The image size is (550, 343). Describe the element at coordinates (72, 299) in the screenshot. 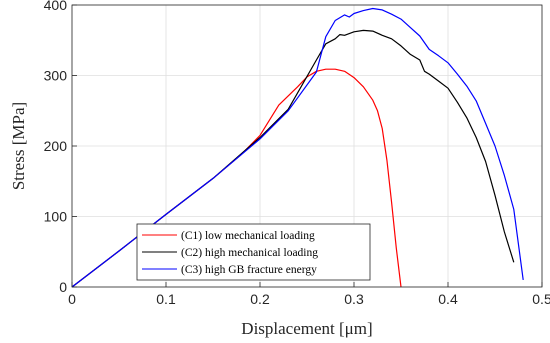

I see `x-tick-label: 0` at that location.